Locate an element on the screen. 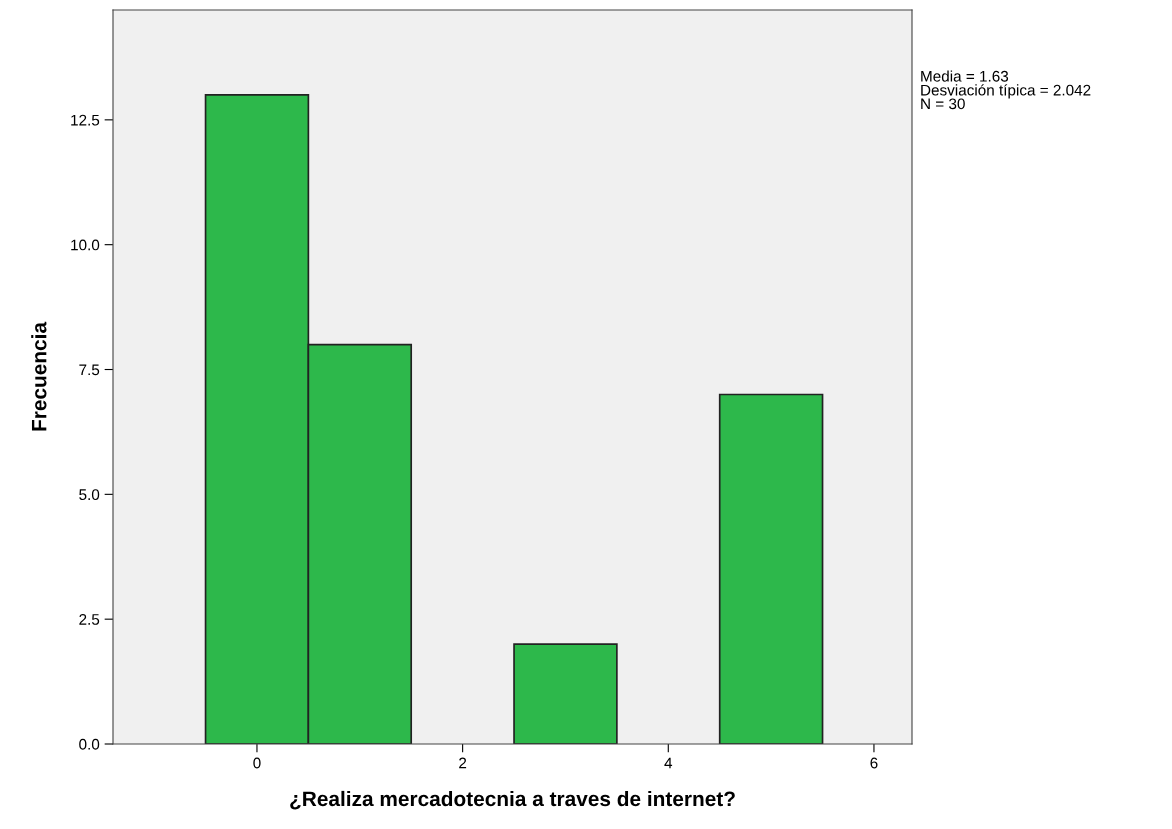 This screenshot has width=1172, height=829. y-tick-label: 0.0 is located at coordinates (89, 744).